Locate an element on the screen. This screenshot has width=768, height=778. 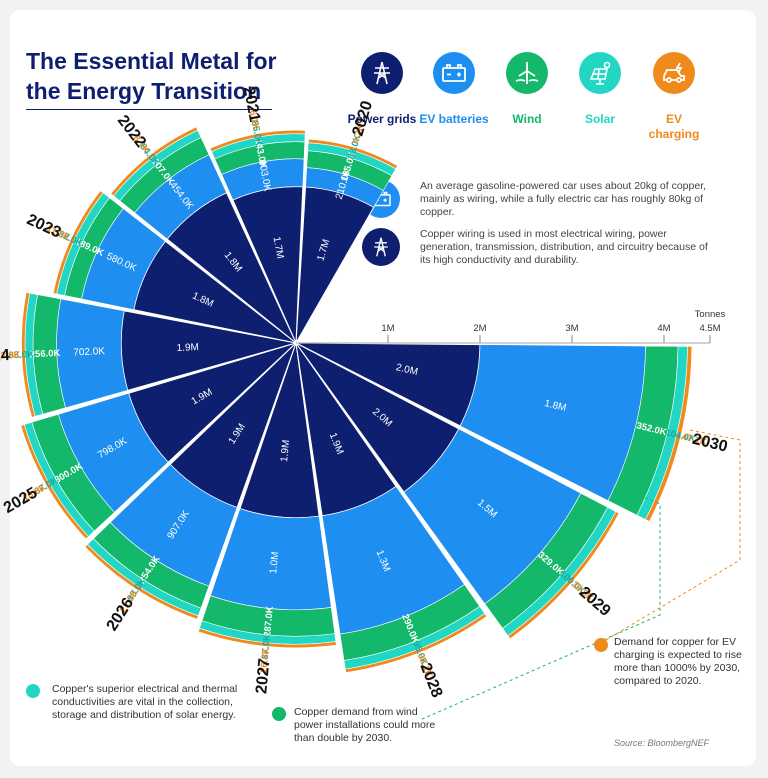
value-label-2027-4: 26.4K is located at coordinates (264, 660).